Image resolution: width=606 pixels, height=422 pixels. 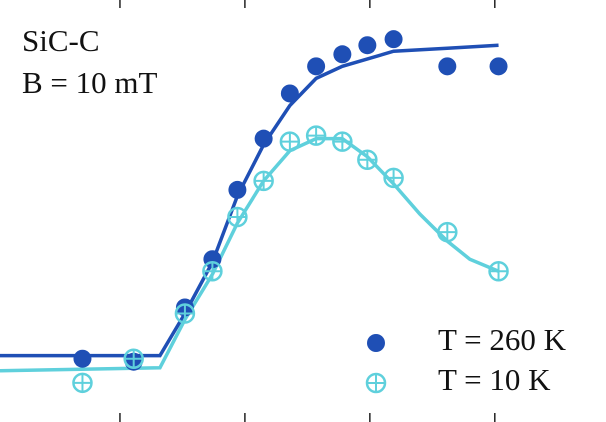 What do you see at coordinates (61, 40) in the screenshot?
I see `annotation: SiC-C` at bounding box center [61, 40].